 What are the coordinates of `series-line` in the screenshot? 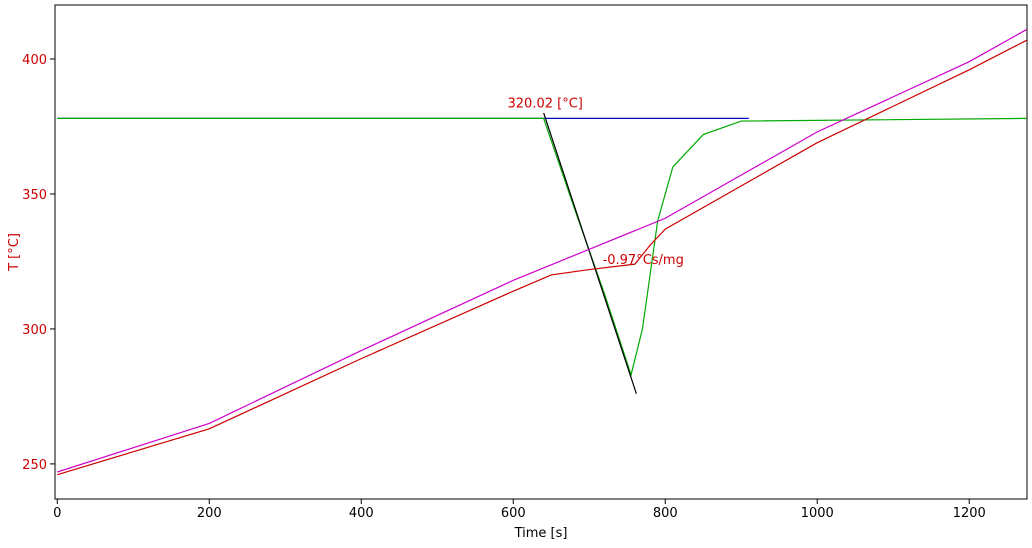 It's located at (590, 253).